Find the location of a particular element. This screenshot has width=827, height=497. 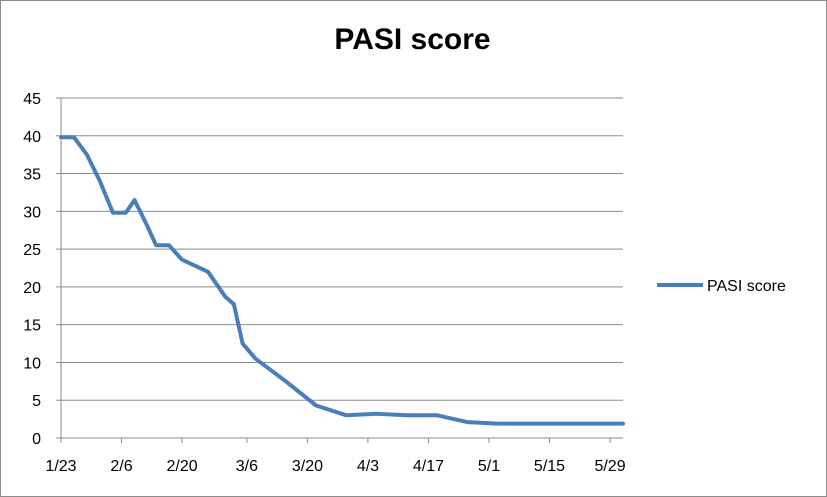

x-tick-label: 2/6 is located at coordinates (121, 466).